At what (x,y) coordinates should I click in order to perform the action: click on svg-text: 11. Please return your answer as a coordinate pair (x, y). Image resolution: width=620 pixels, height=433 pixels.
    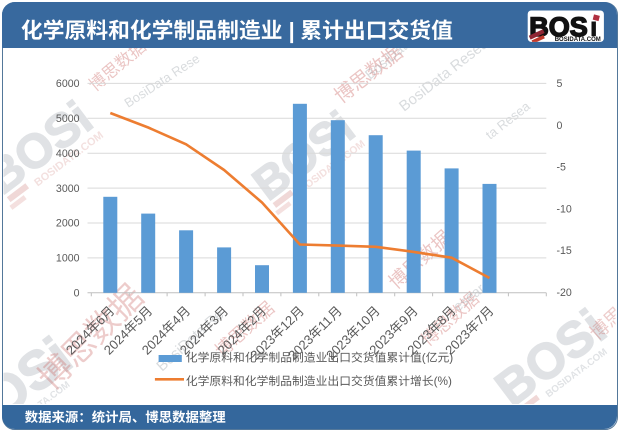
    Looking at the image, I should click on (325, 323).